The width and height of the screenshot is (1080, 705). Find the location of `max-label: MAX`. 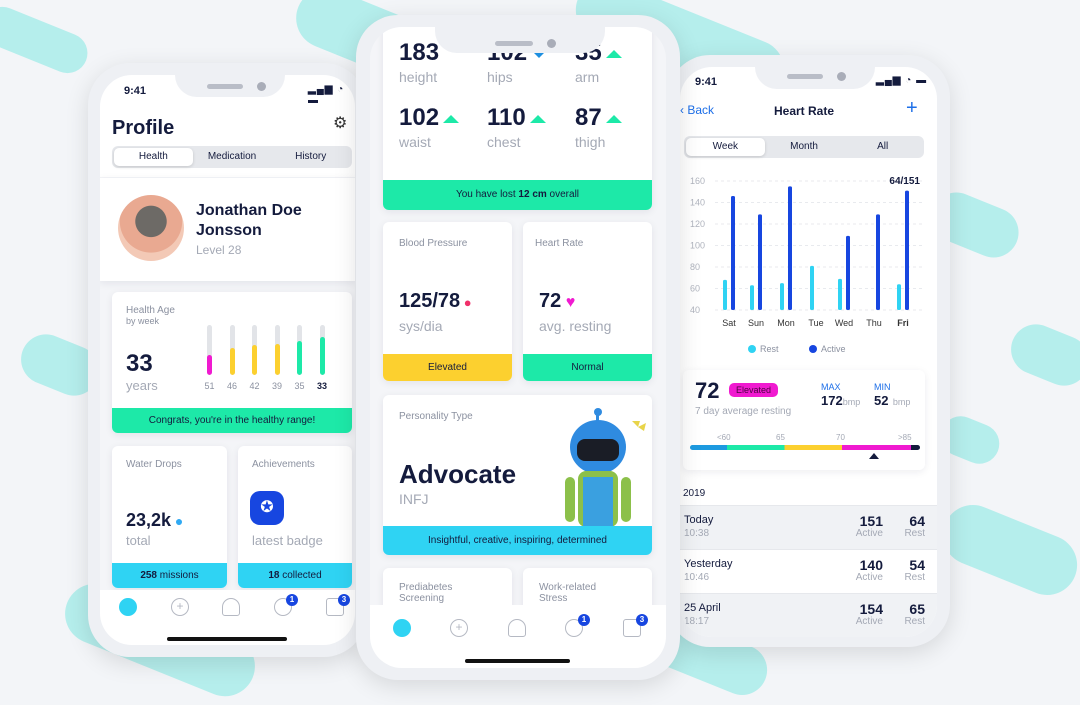

max-label: MAX is located at coordinates (831, 387).